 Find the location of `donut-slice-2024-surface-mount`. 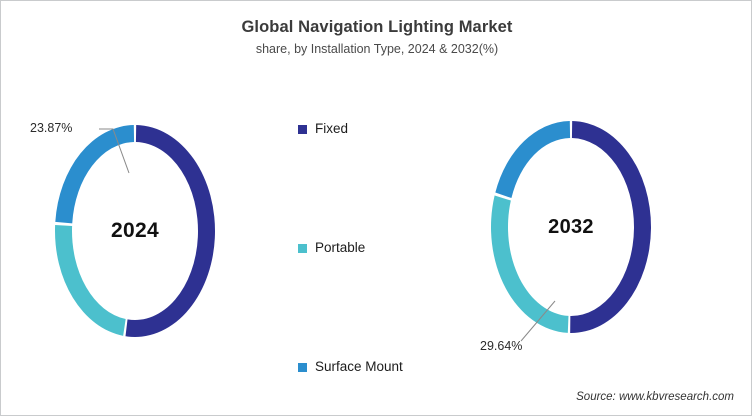

donut-slice-2024-surface-mount is located at coordinates (95, 174).